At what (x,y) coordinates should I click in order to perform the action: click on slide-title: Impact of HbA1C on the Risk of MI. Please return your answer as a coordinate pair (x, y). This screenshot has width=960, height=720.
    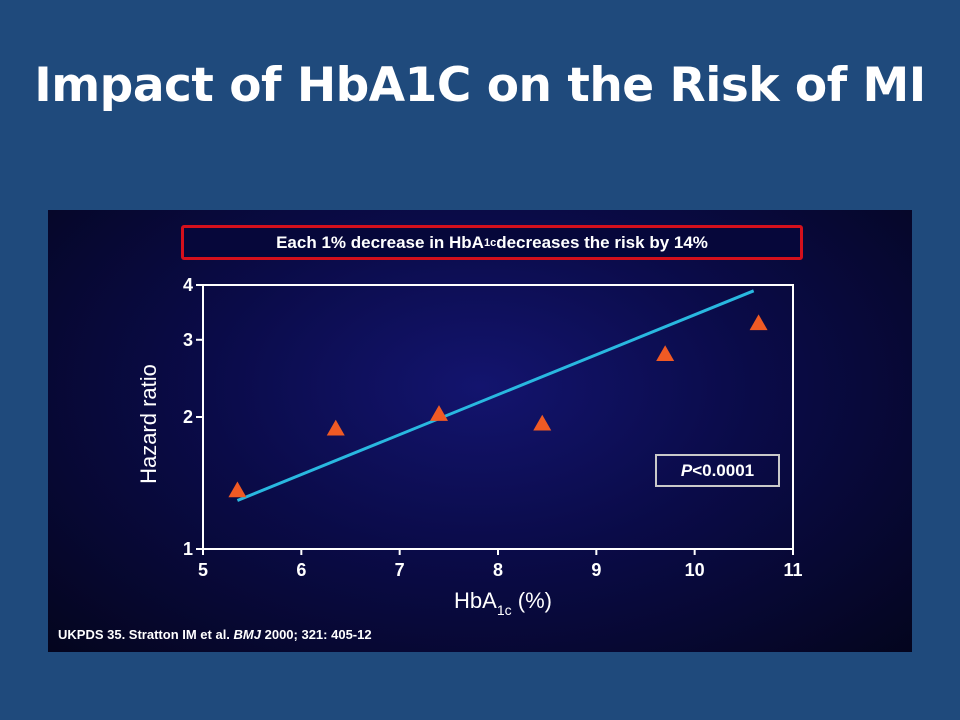
    Looking at the image, I should click on (480, 85).